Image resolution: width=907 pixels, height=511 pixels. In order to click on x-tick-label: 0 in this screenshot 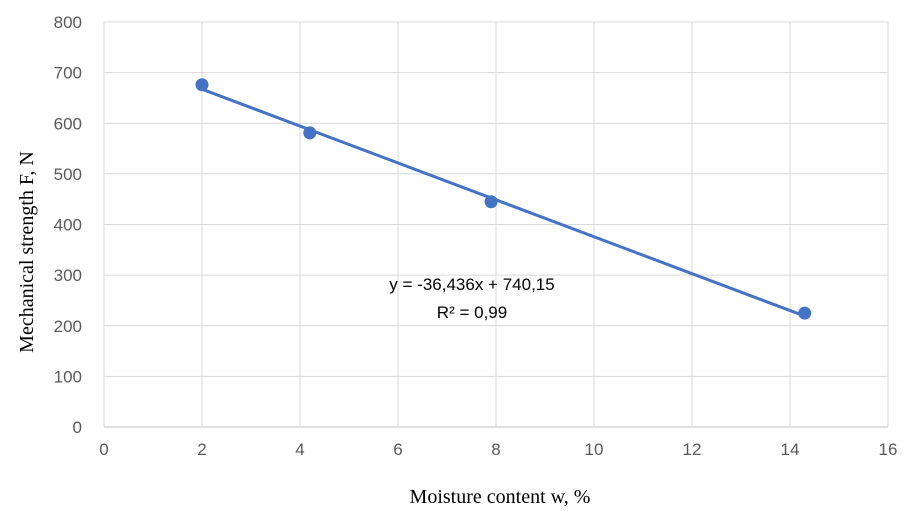, I will do `click(103, 449)`.